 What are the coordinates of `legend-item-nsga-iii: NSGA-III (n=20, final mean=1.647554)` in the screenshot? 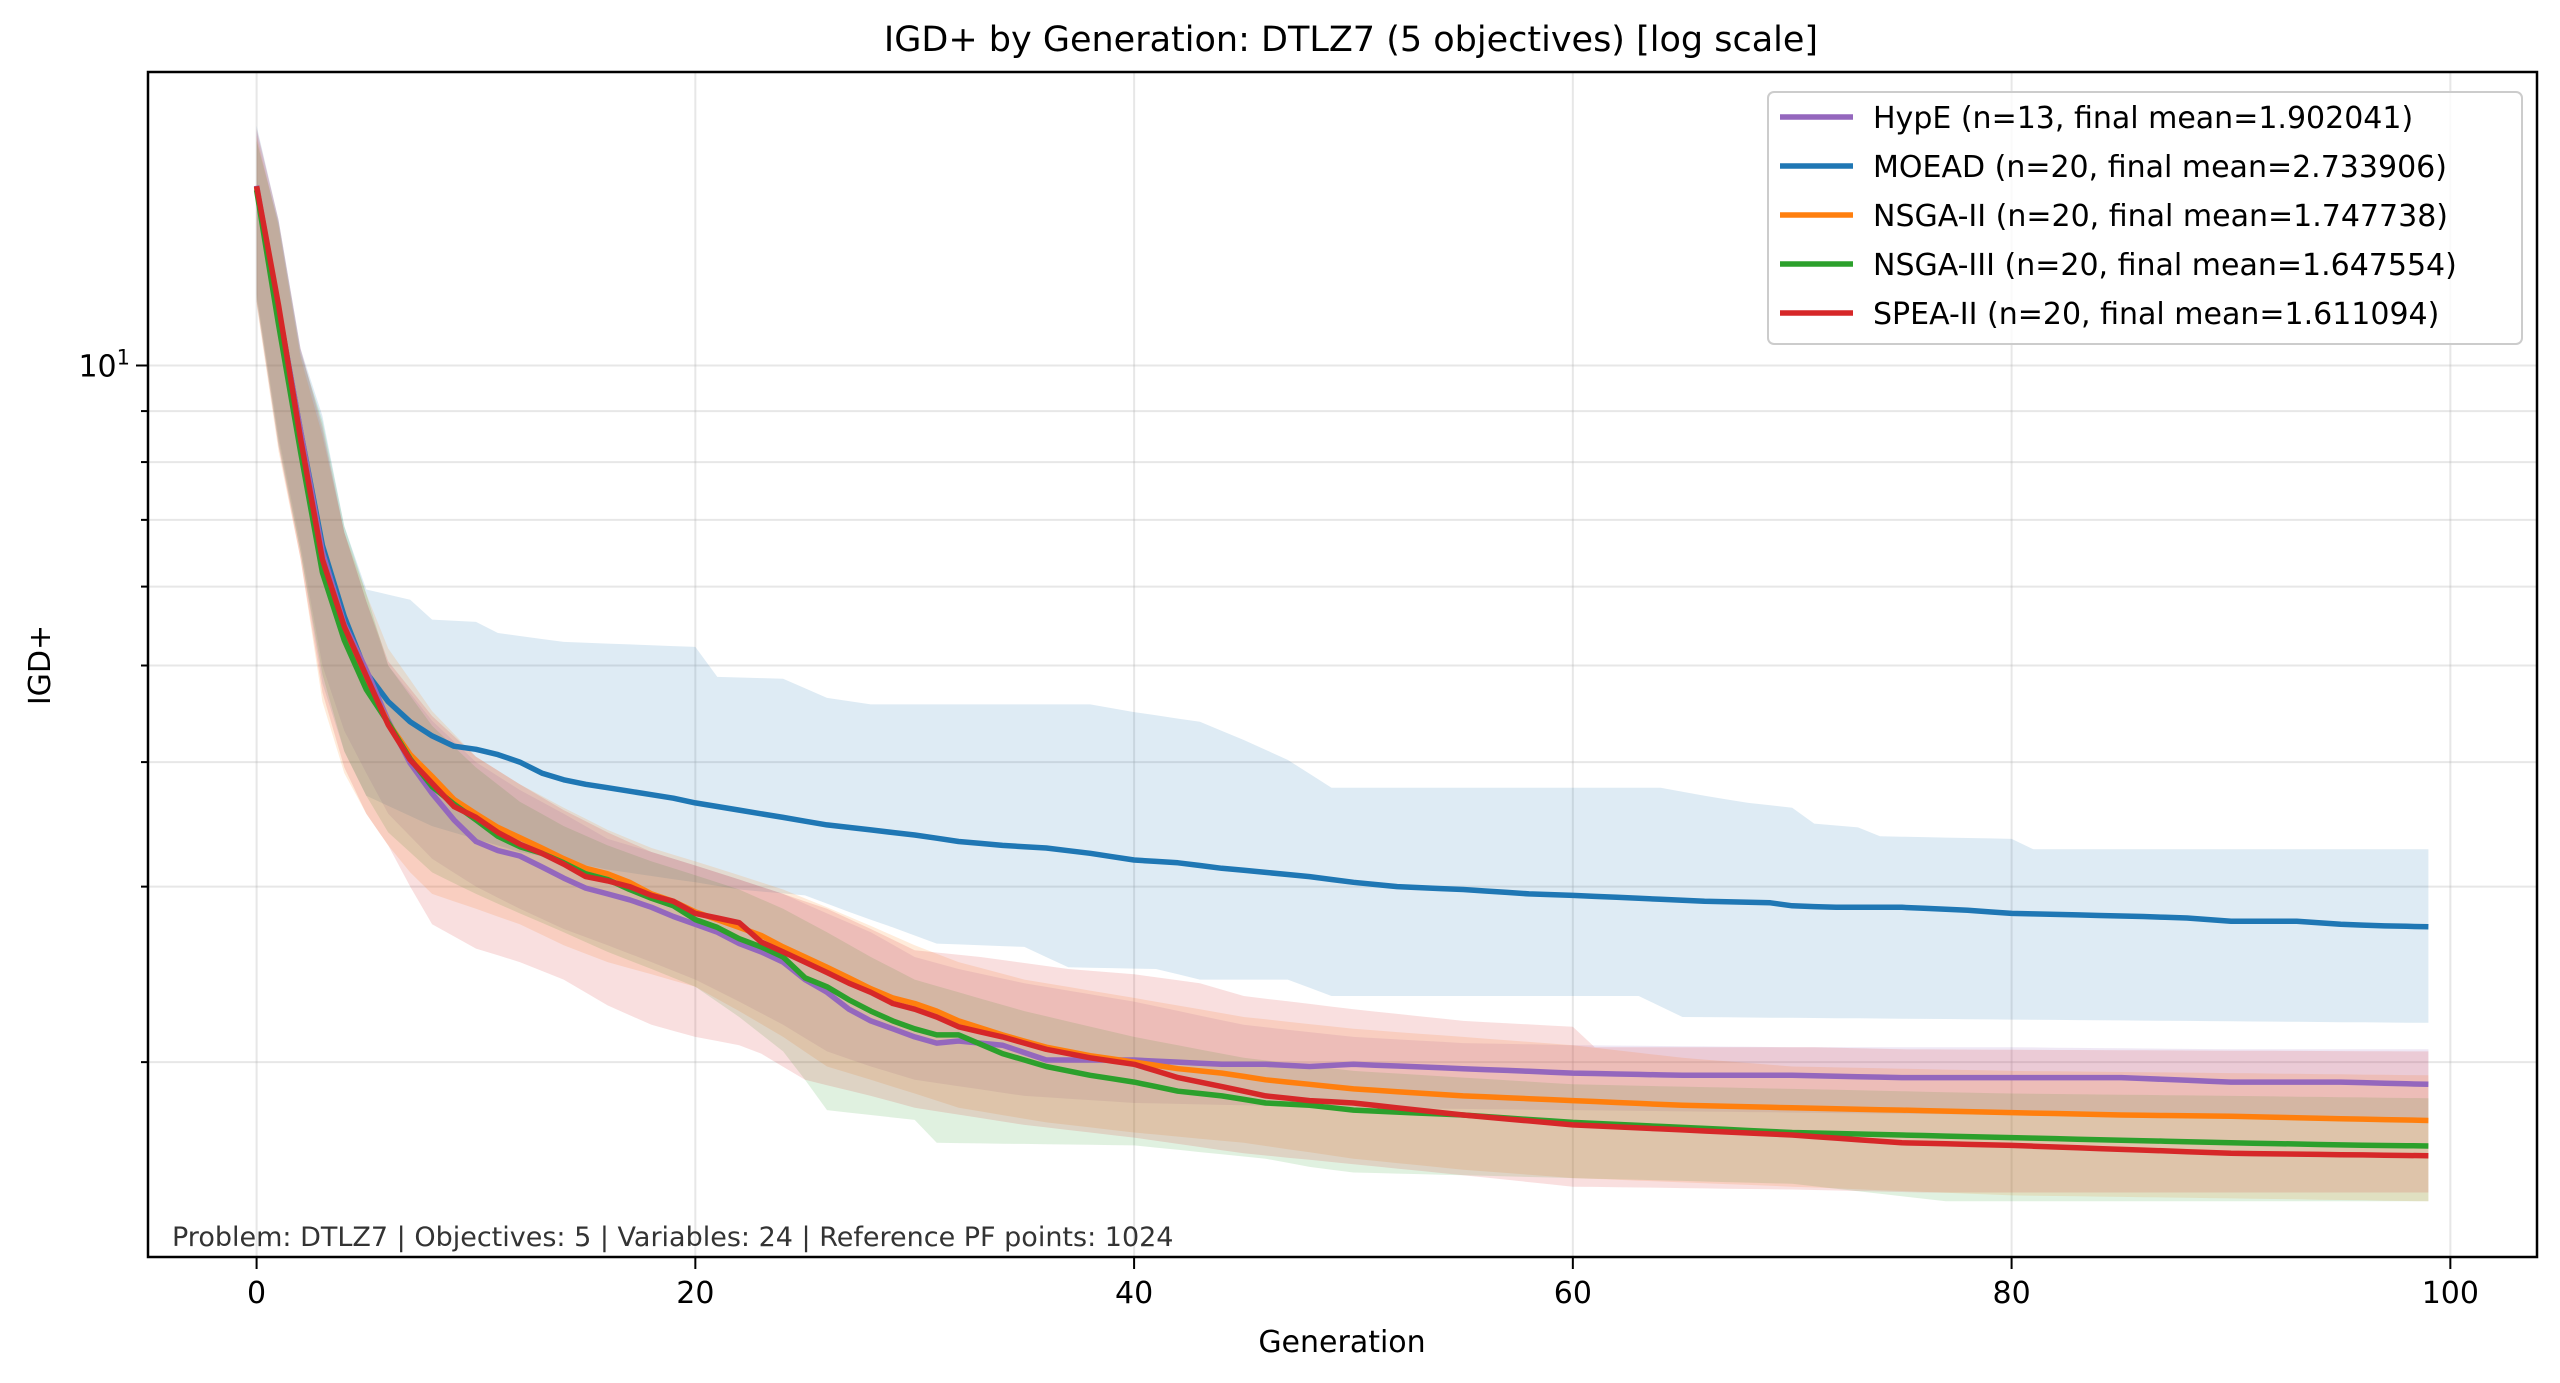 It's located at (2118, 265).